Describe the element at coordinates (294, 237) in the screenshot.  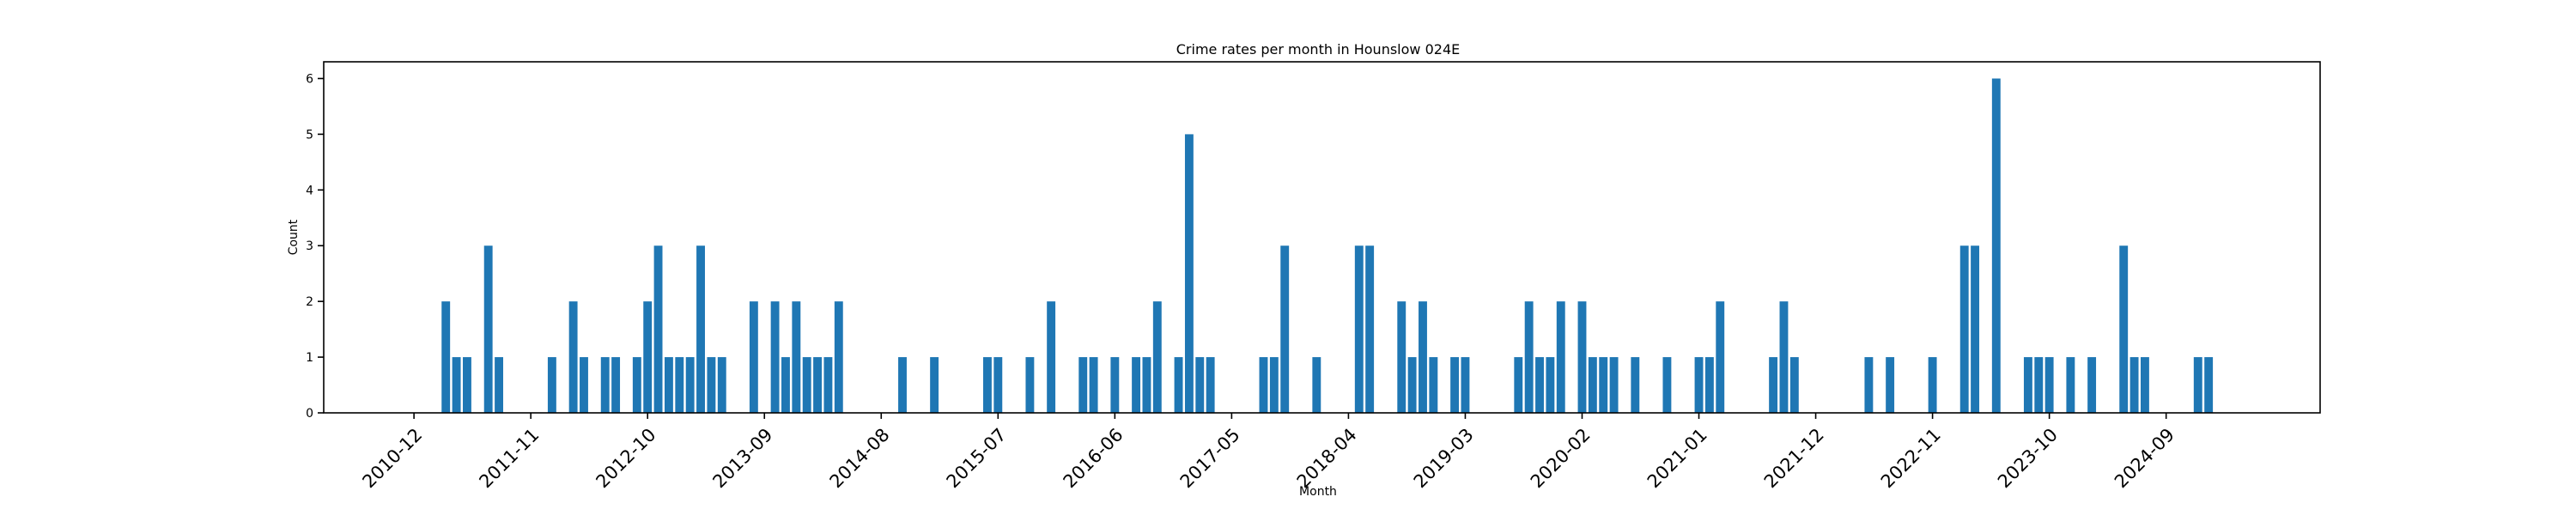
I see `y-axis-title: Count` at that location.